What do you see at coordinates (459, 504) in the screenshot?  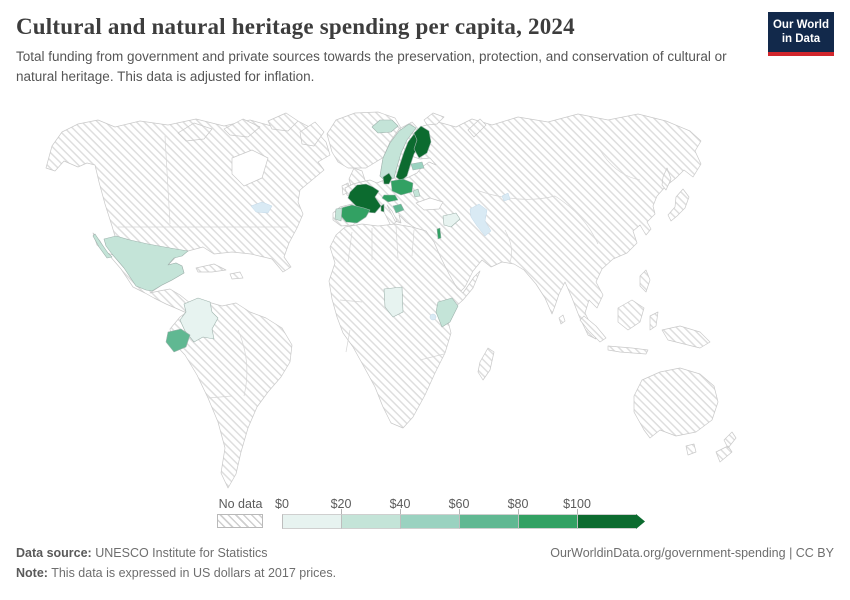 I see `legend-tick-60: $60` at bounding box center [459, 504].